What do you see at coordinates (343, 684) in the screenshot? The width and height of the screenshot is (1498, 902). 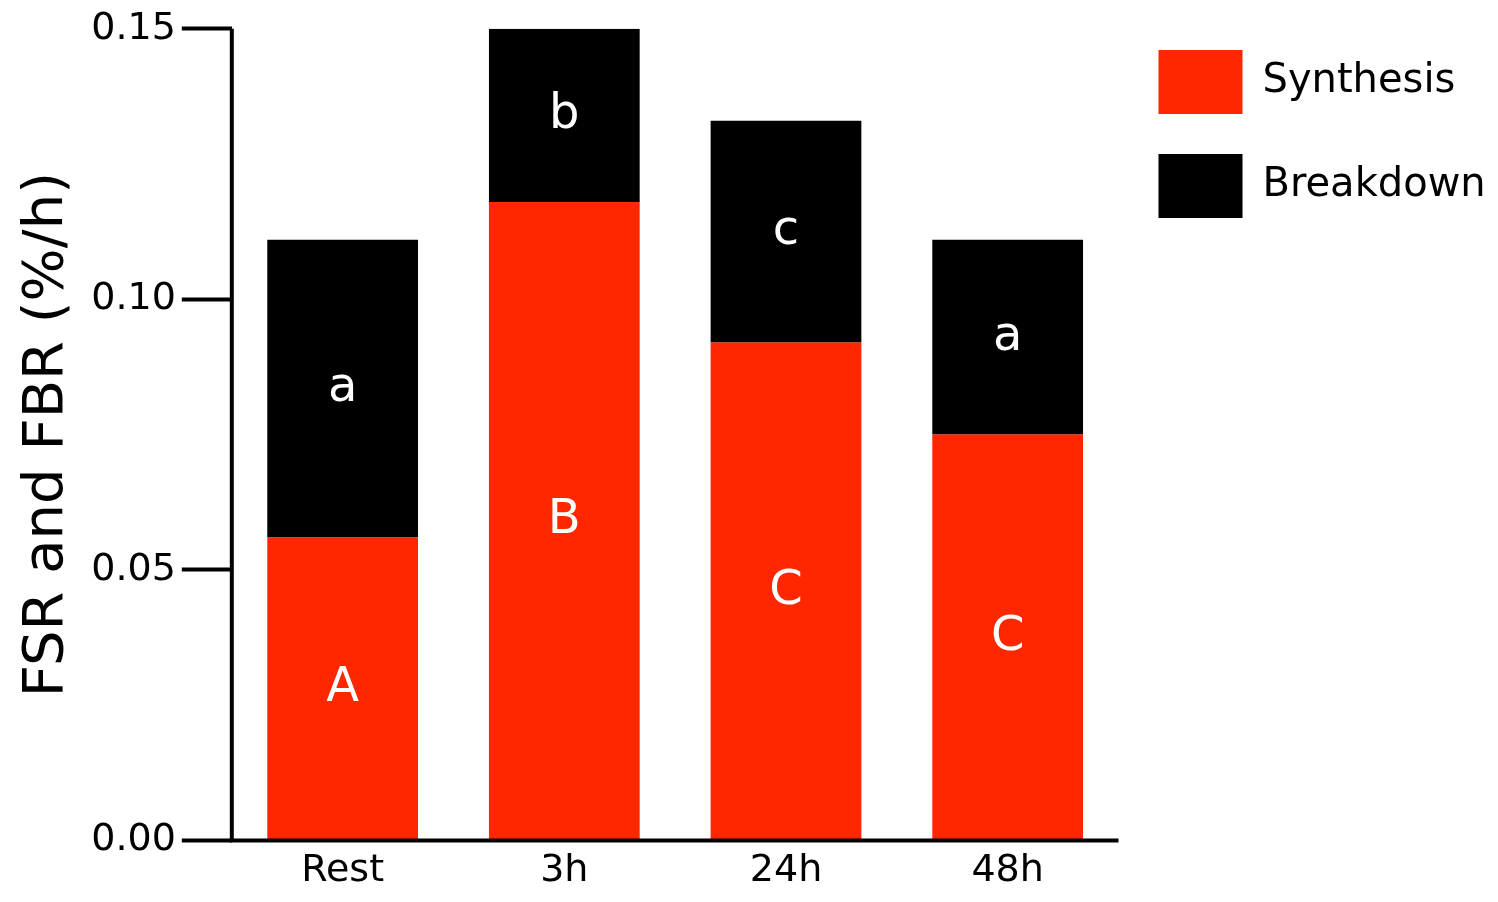 I see `annotation: A` at bounding box center [343, 684].